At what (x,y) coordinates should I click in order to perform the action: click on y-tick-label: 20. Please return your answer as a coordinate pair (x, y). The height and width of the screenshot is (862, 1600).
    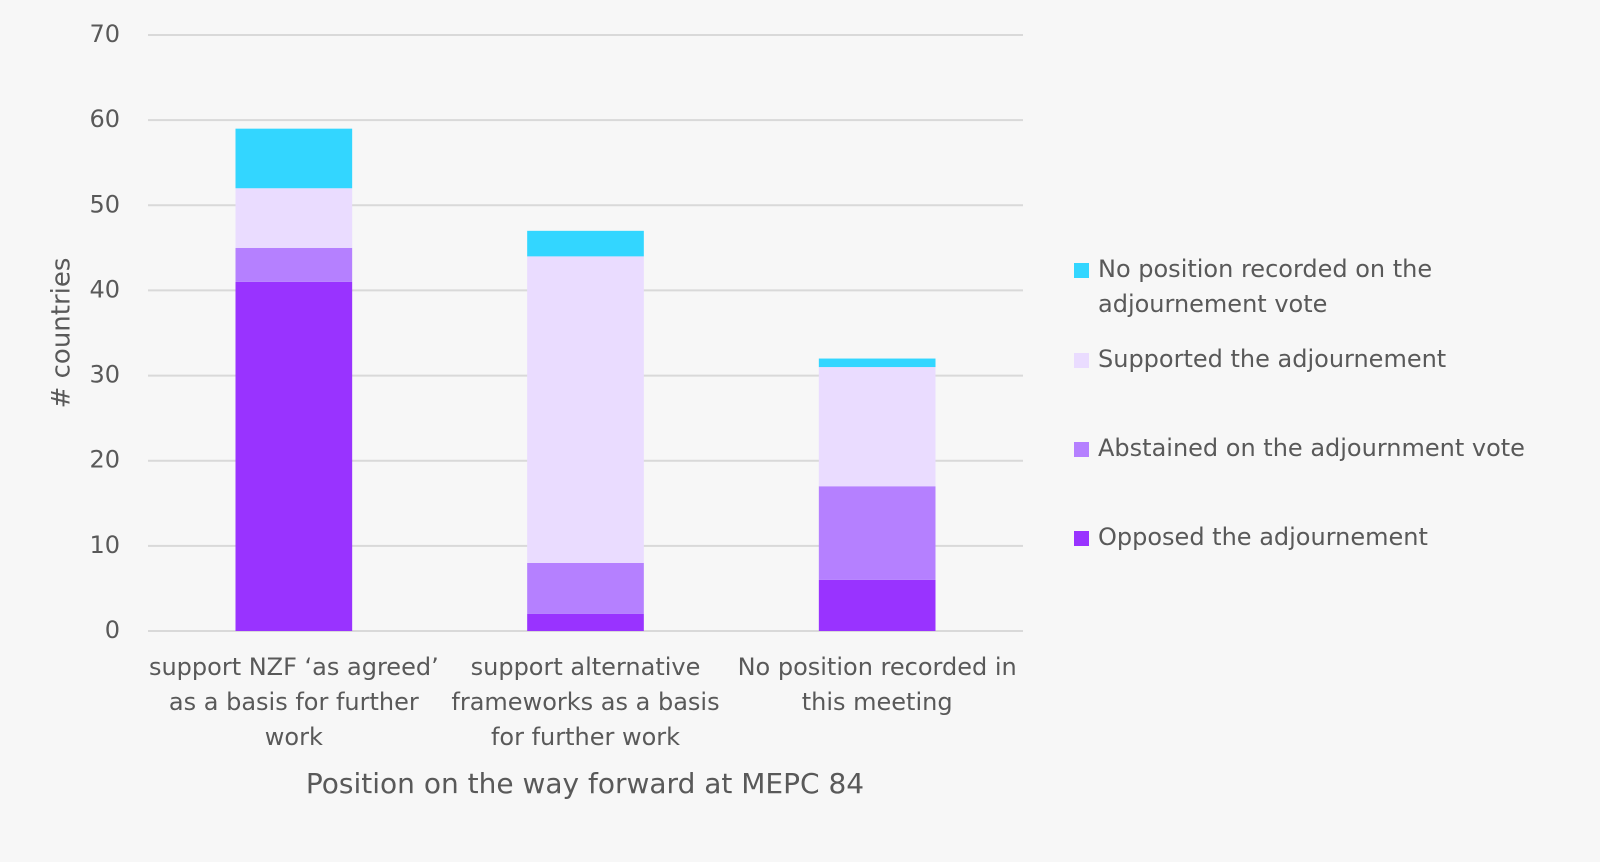
    Looking at the image, I should click on (104, 460).